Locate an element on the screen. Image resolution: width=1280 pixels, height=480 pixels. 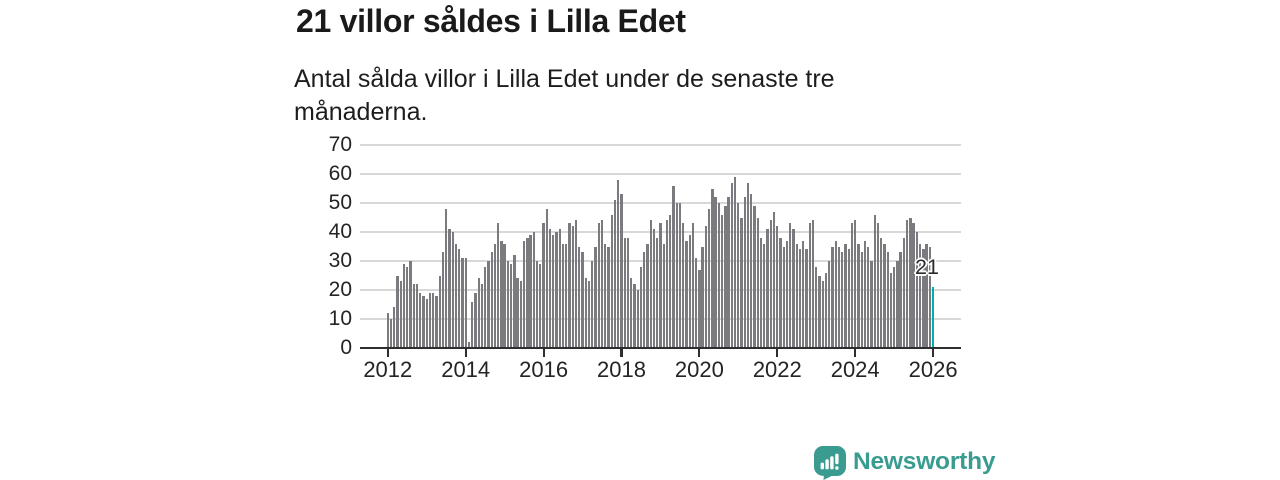
y-tick-label: 30 is located at coordinates (340, 260).